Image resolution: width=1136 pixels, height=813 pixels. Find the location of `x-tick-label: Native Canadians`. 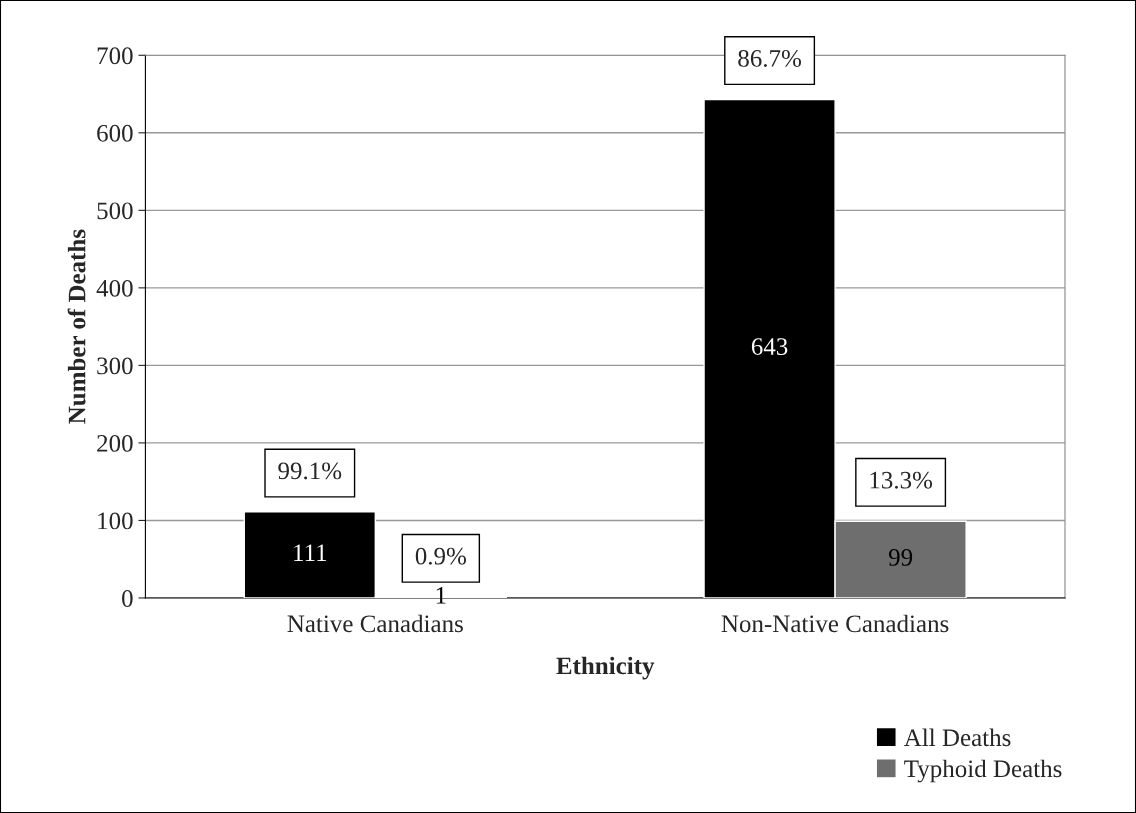

x-tick-label: Native Canadians is located at coordinates (375, 623).